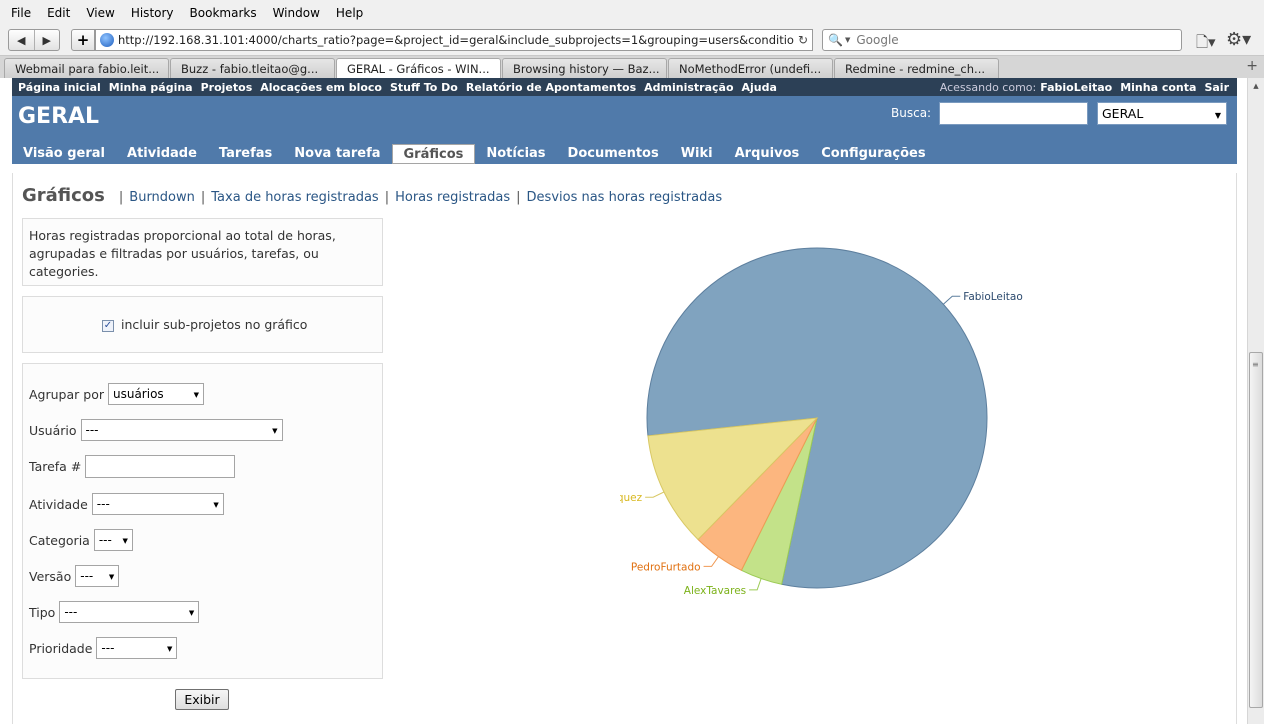  What do you see at coordinates (63, 195) in the screenshot?
I see `page-title: Gráficos` at bounding box center [63, 195].